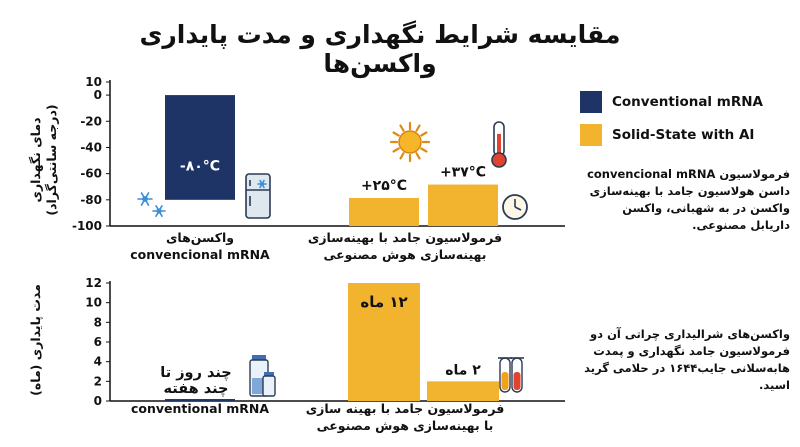 Image resolution: width=800 pixels, height=447 pixels. What do you see at coordinates (269, 386) in the screenshot?
I see `vial-body` at bounding box center [269, 386].